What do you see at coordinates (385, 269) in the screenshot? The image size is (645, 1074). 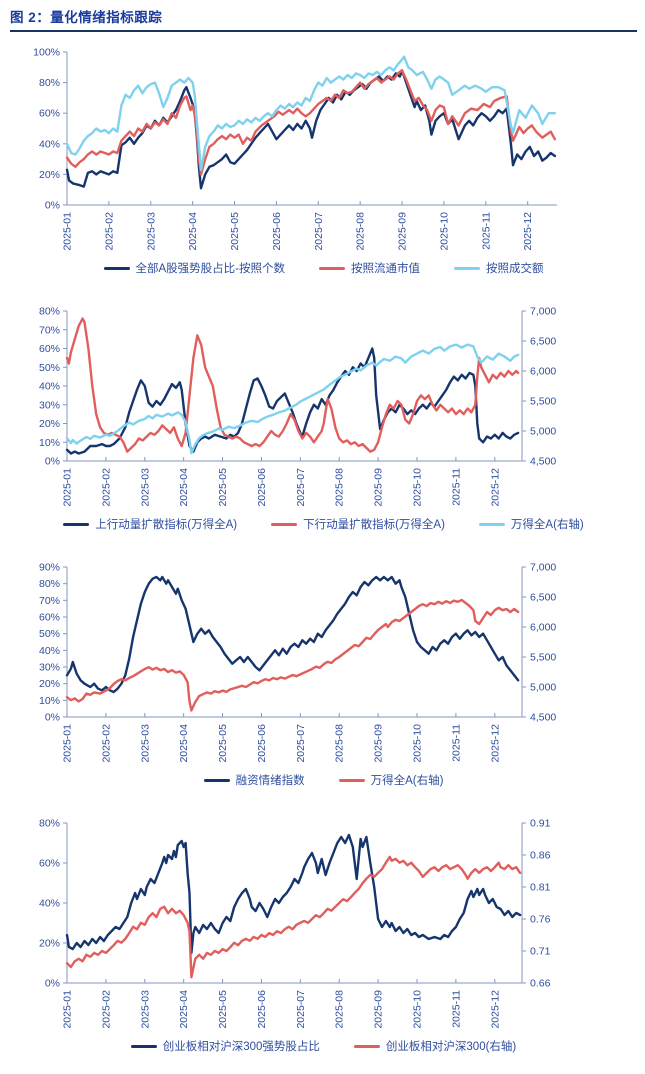 I see `legend-label: 按照流通市值` at bounding box center [385, 269].